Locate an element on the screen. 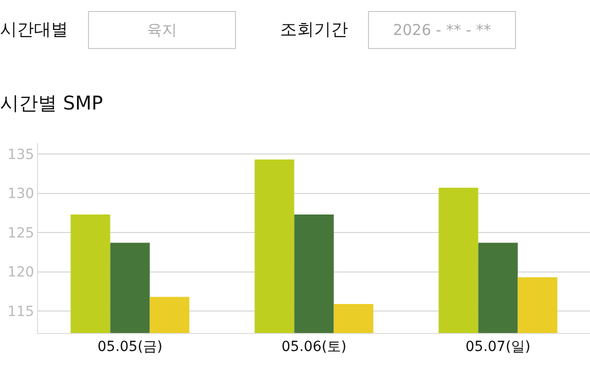 This screenshot has height=378, width=590. x-tick-label: 05.06(토) is located at coordinates (314, 346).